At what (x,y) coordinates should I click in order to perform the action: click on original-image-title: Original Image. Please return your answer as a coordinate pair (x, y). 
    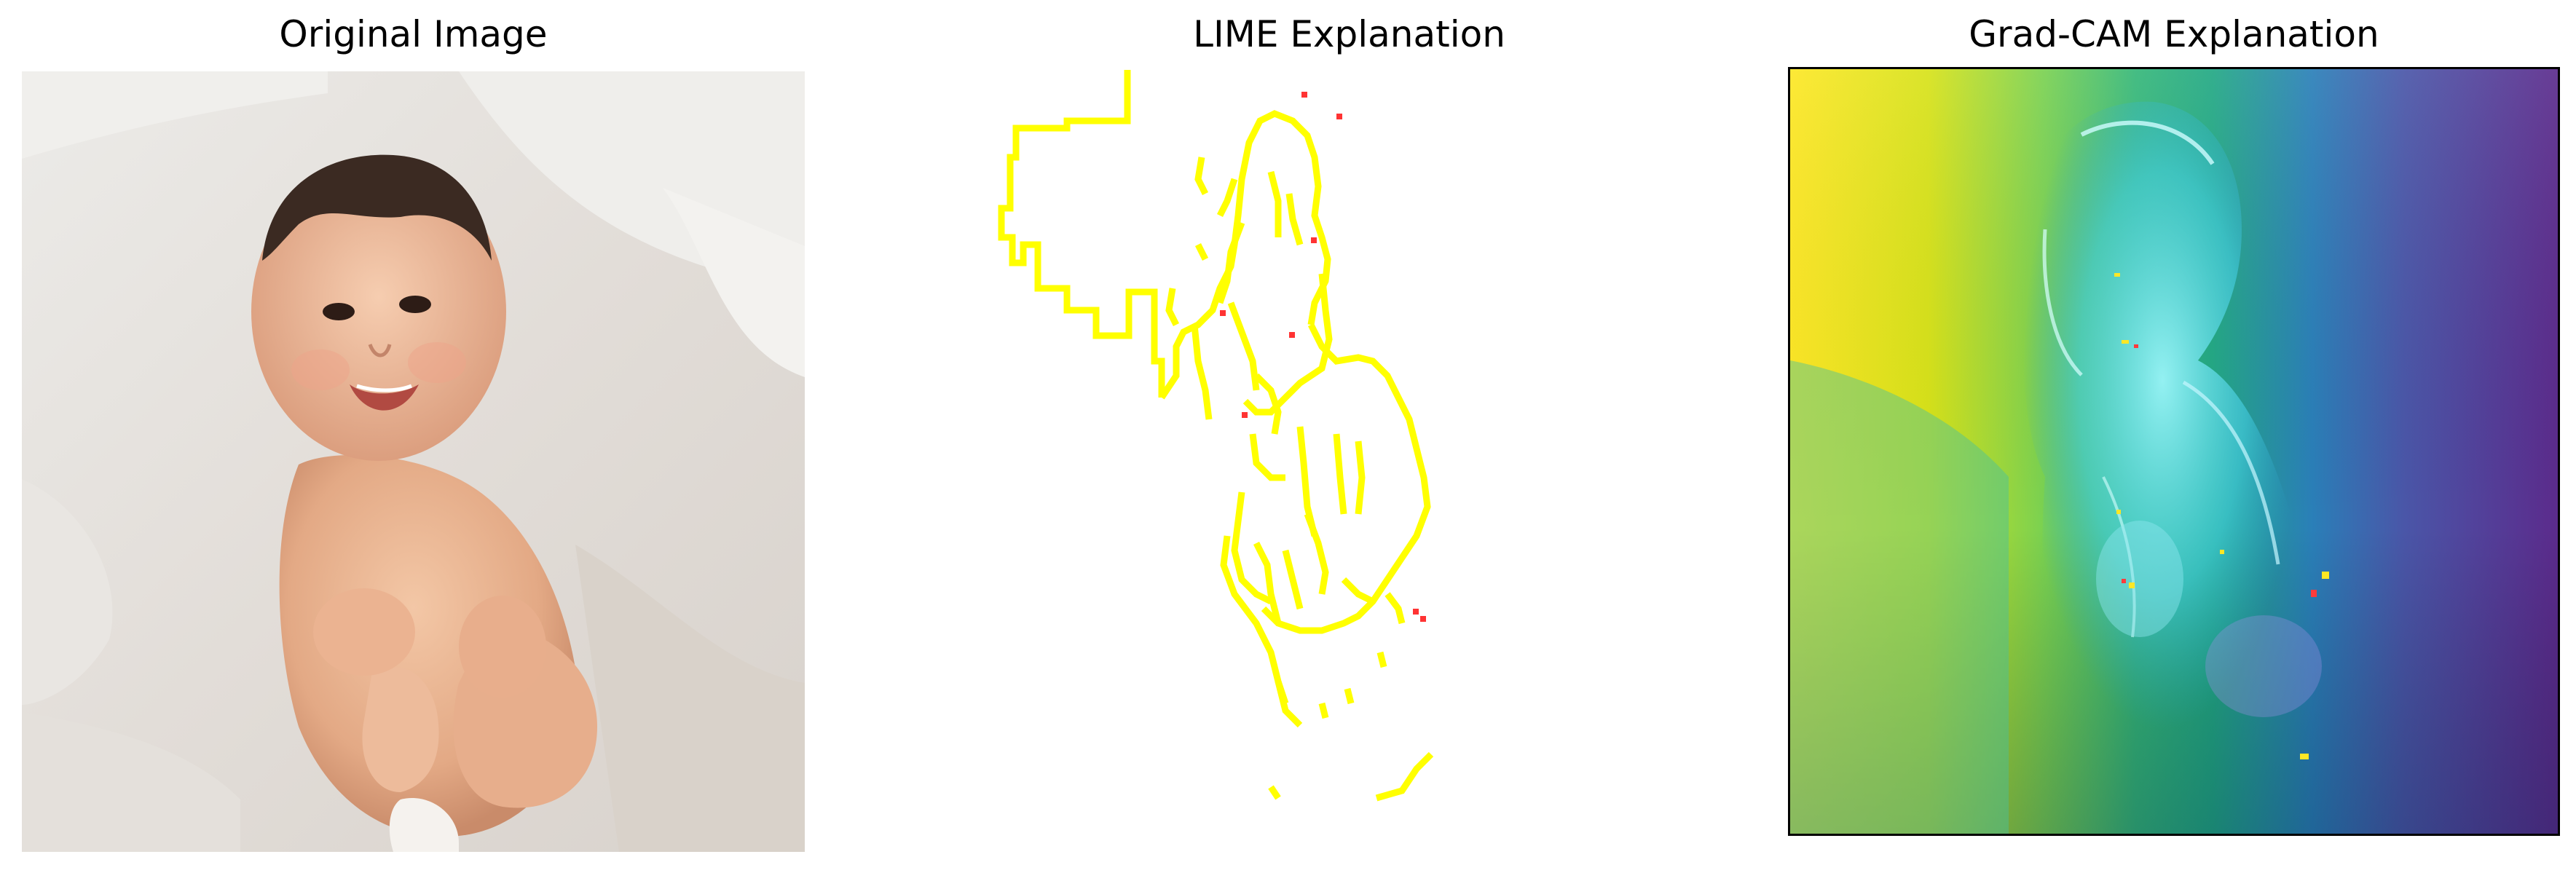
    Looking at the image, I should click on (413, 34).